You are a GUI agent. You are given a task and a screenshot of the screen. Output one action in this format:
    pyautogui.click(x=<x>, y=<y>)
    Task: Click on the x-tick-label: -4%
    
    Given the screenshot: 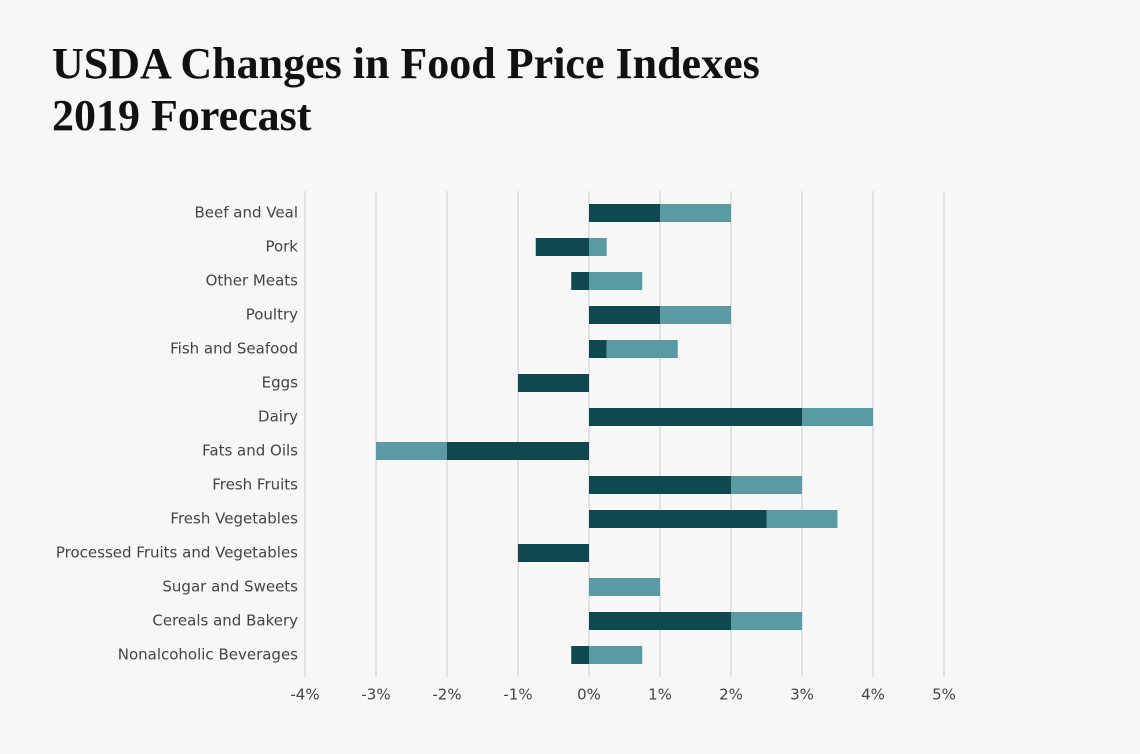 What is the action you would take?
    pyautogui.click(x=304, y=695)
    